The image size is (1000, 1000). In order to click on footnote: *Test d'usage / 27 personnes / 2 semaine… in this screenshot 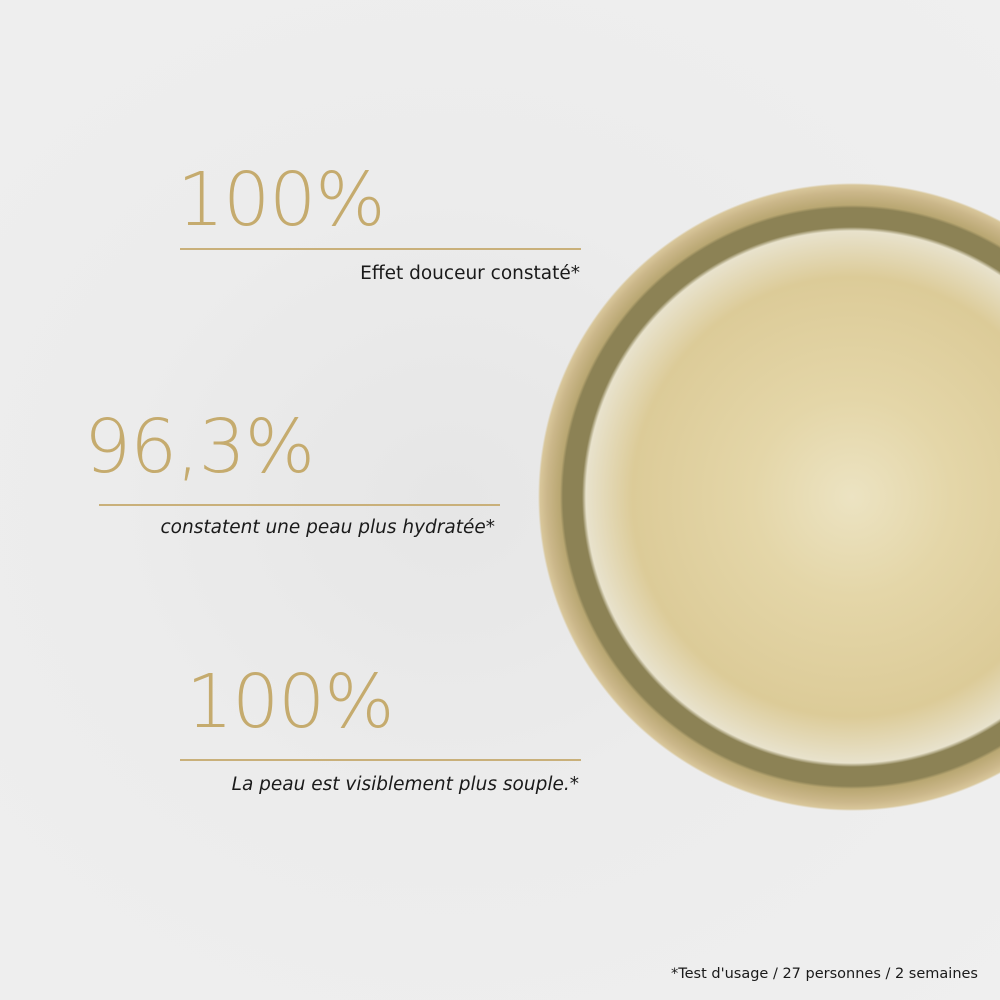, I will do `click(824, 974)`.